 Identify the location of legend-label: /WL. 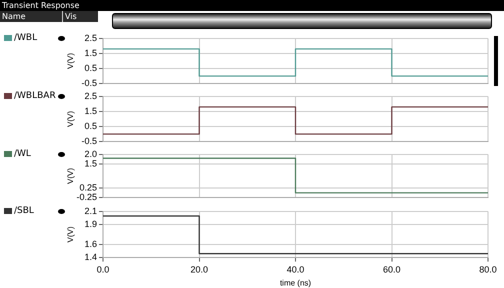
(22, 154).